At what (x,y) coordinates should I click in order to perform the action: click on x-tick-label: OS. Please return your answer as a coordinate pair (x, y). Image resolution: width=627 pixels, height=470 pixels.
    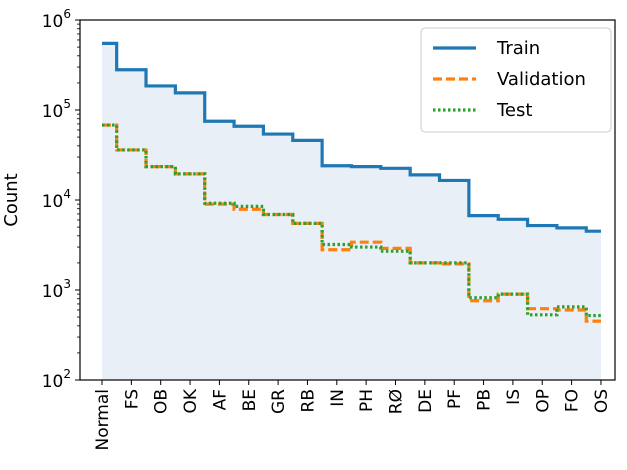
    Looking at the image, I should click on (602, 401).